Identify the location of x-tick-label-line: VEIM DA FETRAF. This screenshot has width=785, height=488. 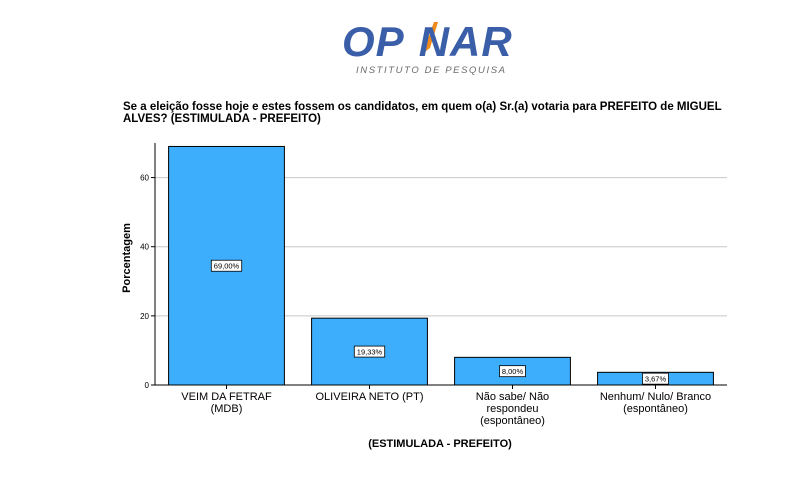
(226, 397).